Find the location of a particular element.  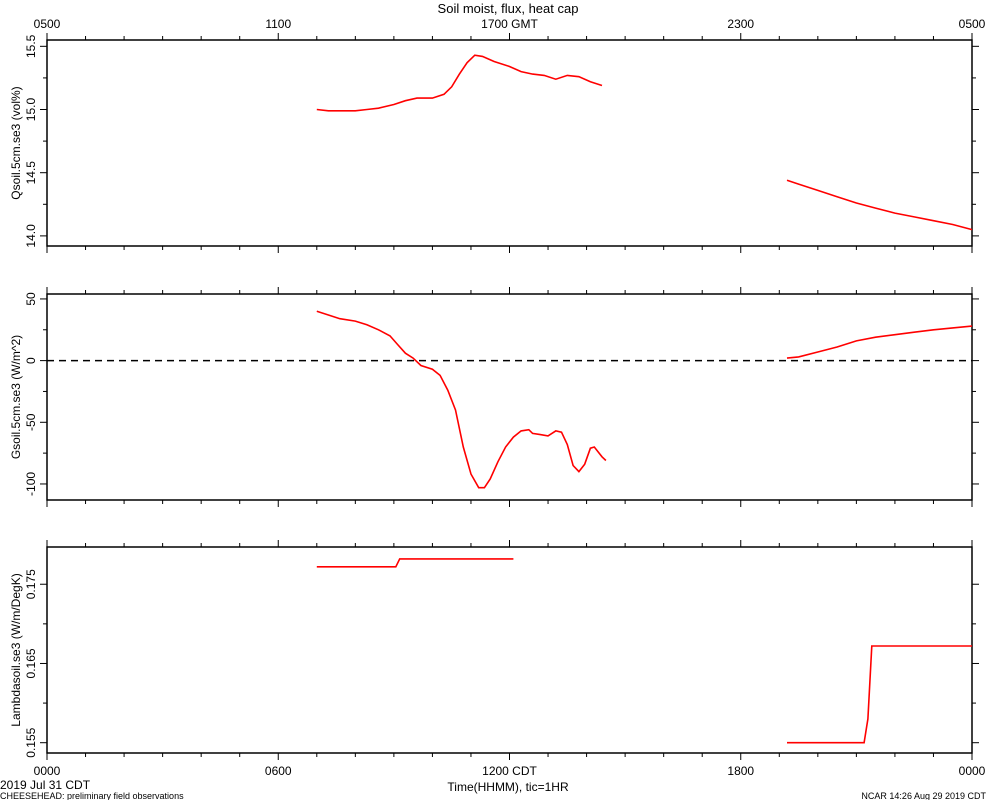

bottom-x-tick-label: 1800 is located at coordinates (740, 771).